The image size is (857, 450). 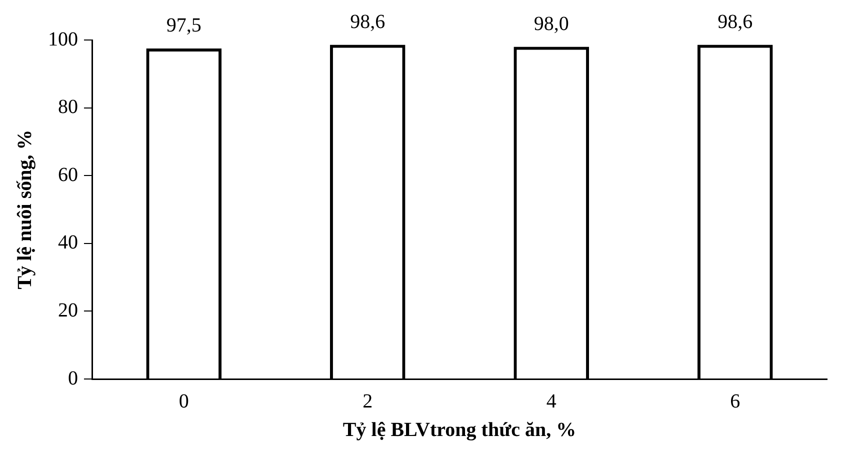 I want to click on x-tick-label: 6, so click(x=735, y=401).